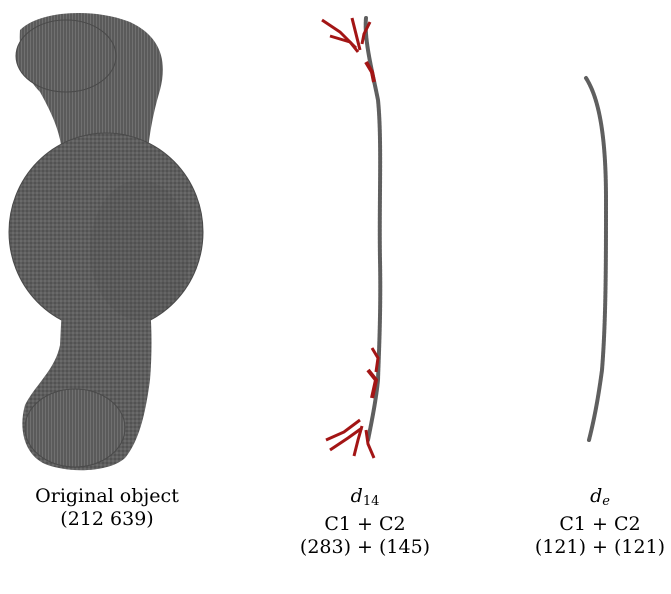  I want to click on caption-d14: d14 C1 + C2 (283) + (145), so click(365, 522).